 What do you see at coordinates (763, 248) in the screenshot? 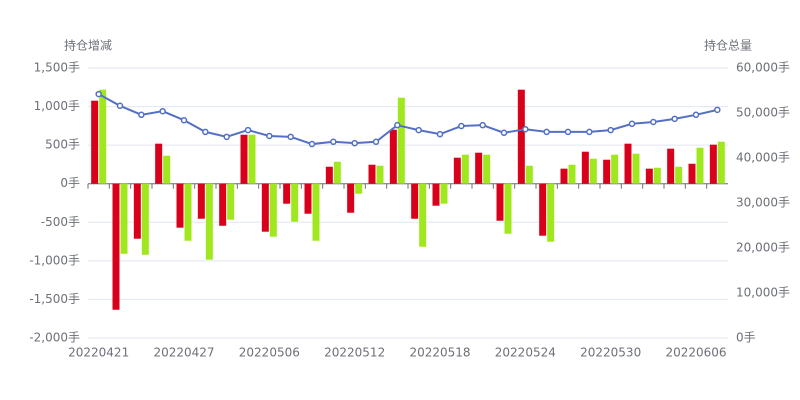
I see `y2-tick-label: 20,000手` at bounding box center [763, 248].